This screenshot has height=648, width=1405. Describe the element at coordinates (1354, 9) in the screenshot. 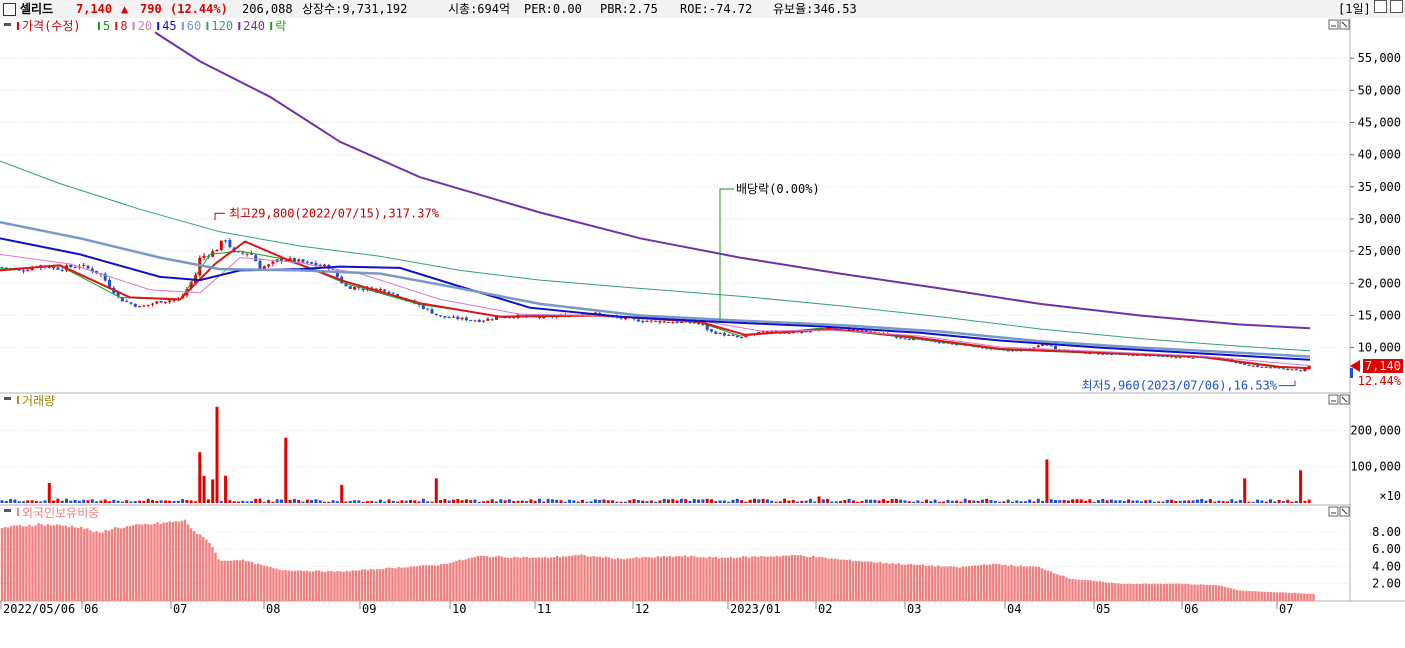

I see `period-button: [1일]` at that location.